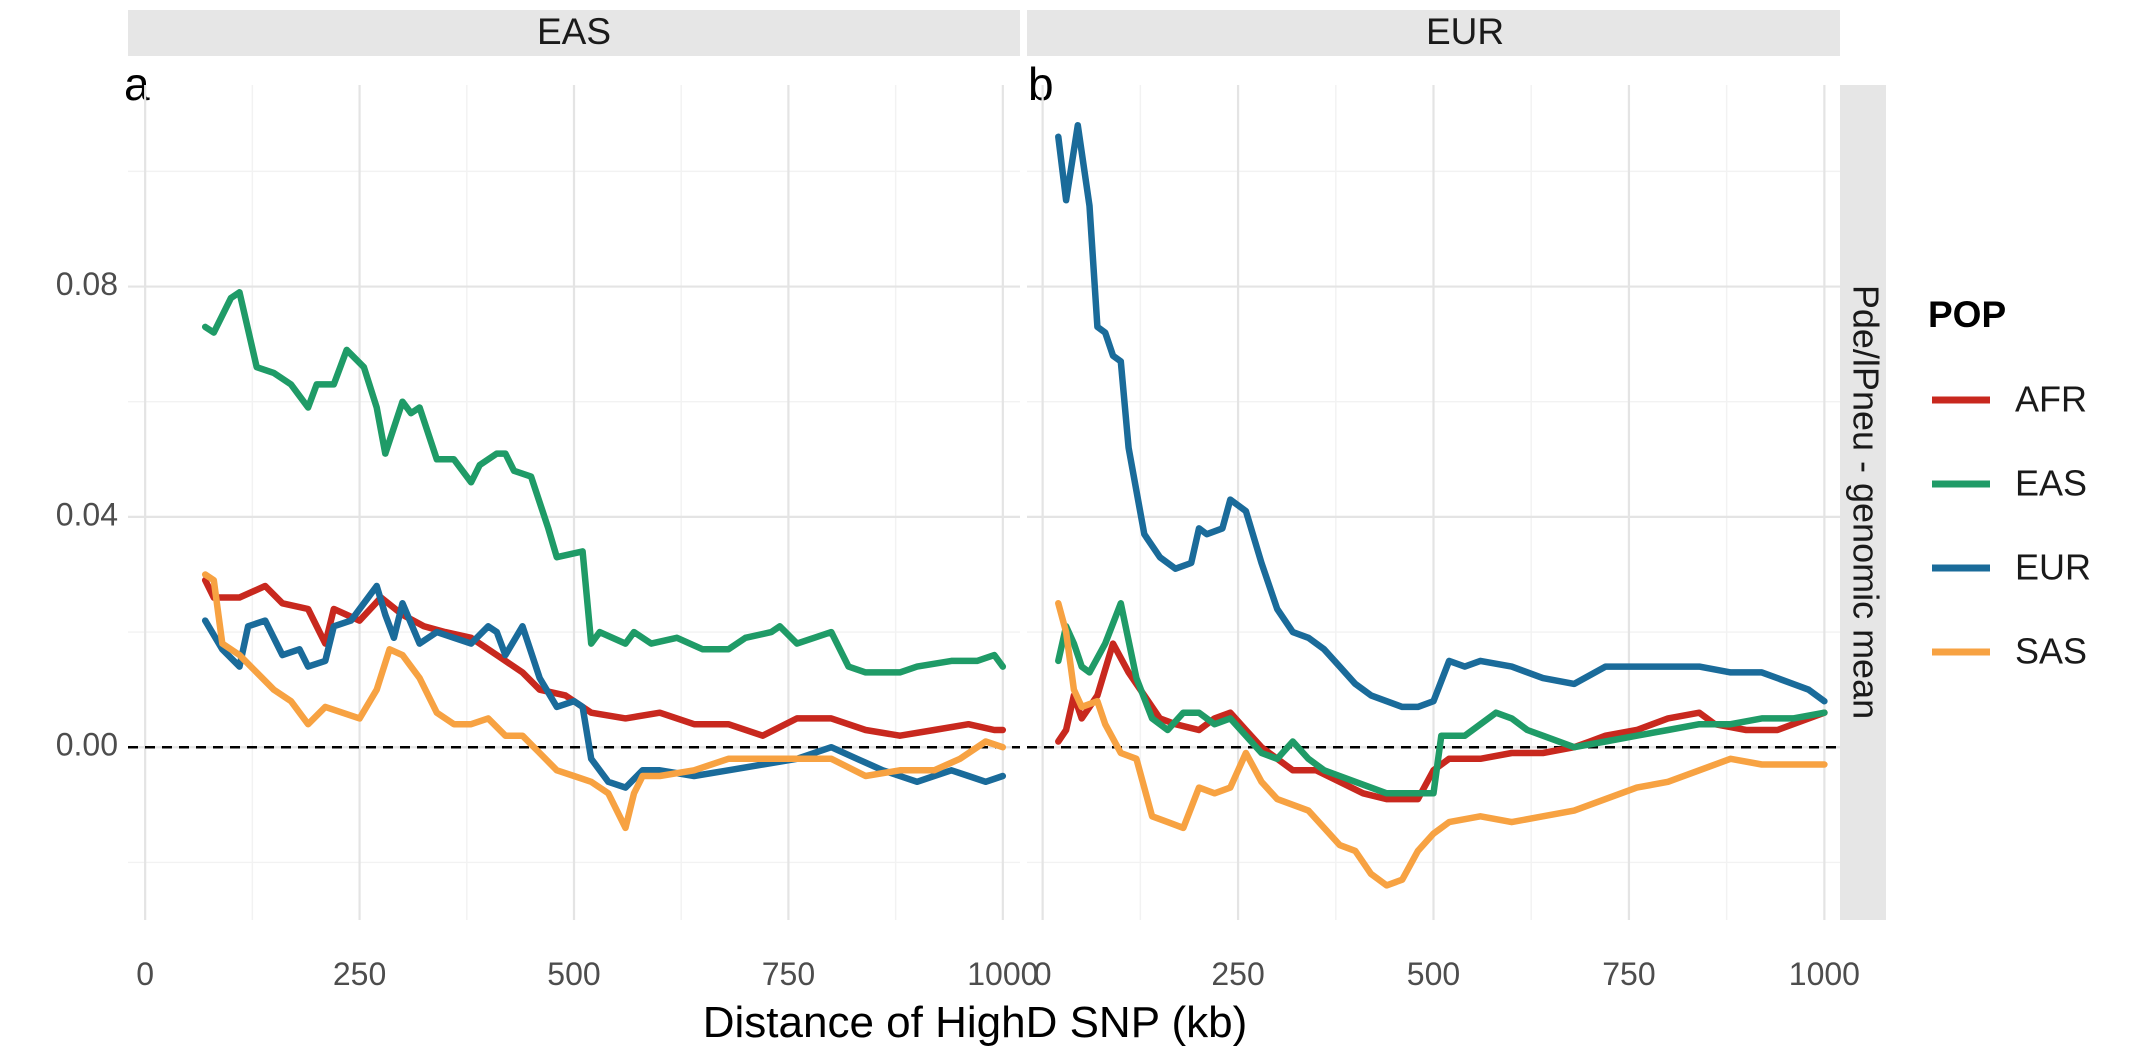 The image size is (2132, 1058). What do you see at coordinates (604, 482) in the screenshot?
I see `series-line-eas-eas` at bounding box center [604, 482].